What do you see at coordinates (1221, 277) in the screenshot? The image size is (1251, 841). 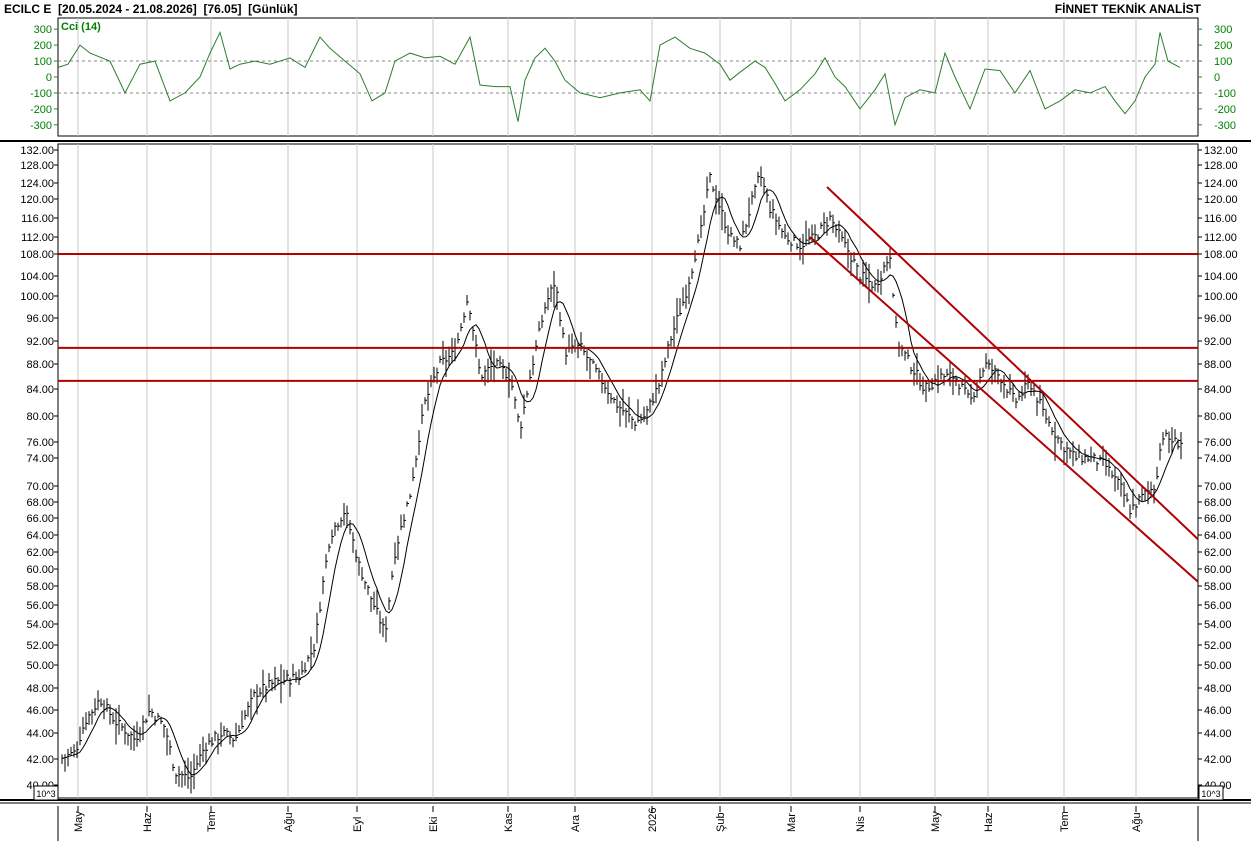 I see `price-tick-label: 104.00` at bounding box center [1221, 277].